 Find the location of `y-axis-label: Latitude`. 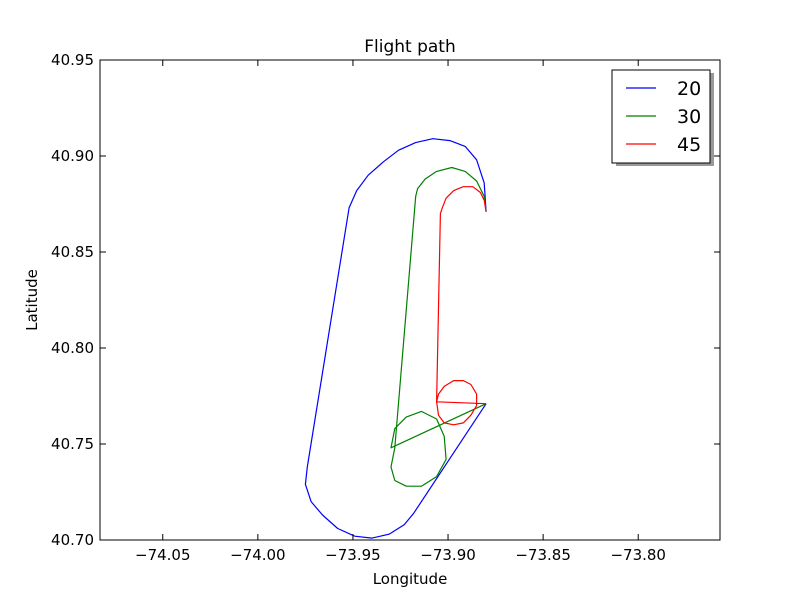

y-axis-label: Latitude is located at coordinates (32, 300).